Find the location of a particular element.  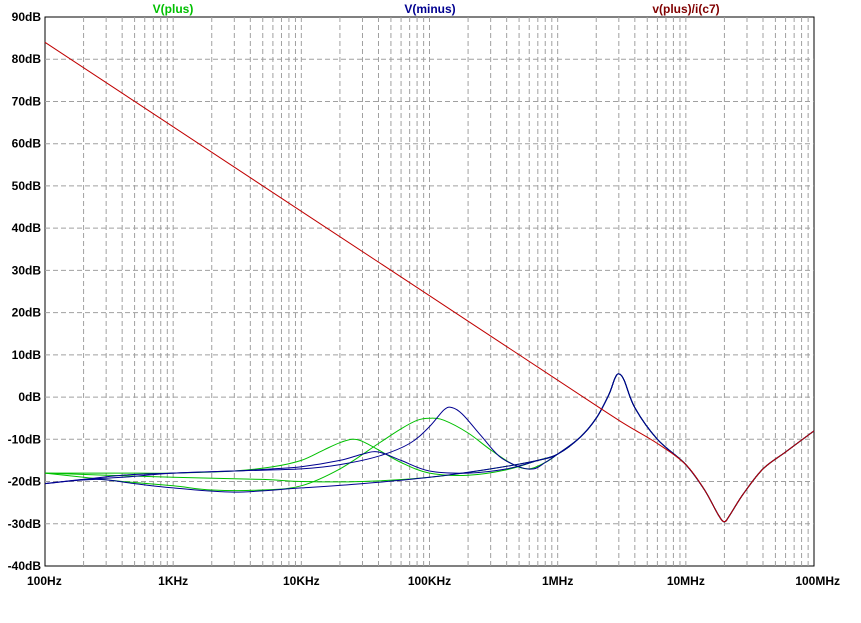

x-tick-label: 100Hz is located at coordinates (44, 581).